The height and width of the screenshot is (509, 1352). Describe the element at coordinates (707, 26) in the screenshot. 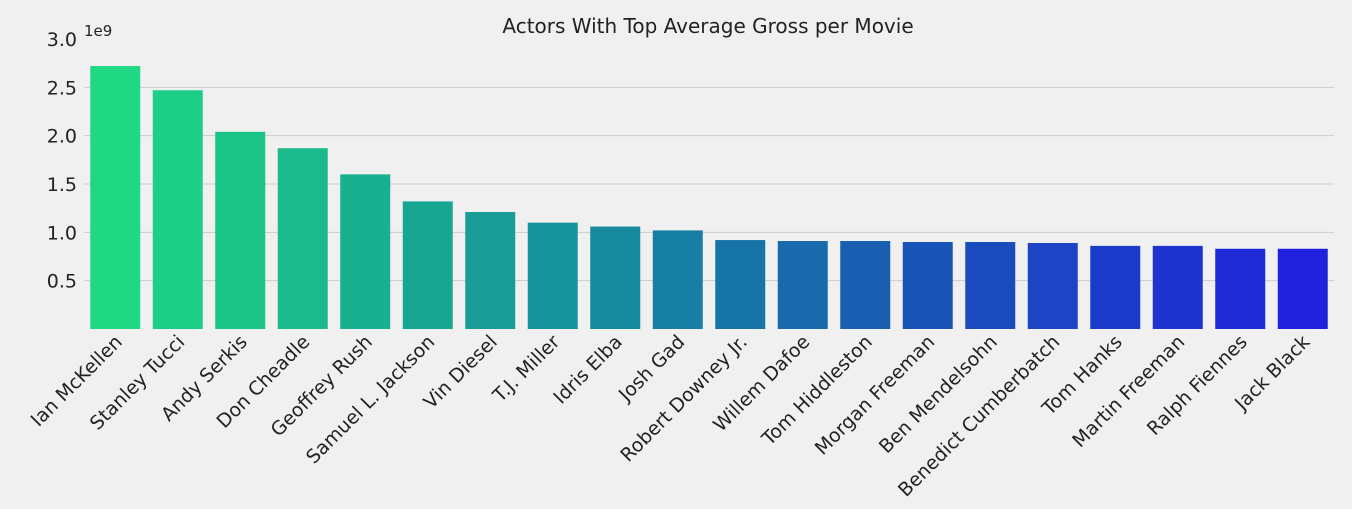

I see `chart-title: Actors With Top Average Gross per Movie` at that location.